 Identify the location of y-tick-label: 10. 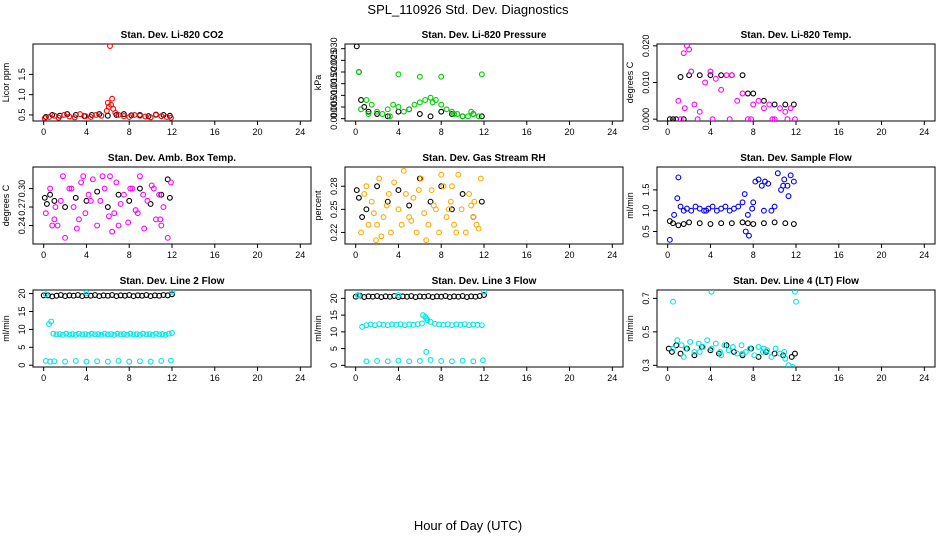
(22, 329).